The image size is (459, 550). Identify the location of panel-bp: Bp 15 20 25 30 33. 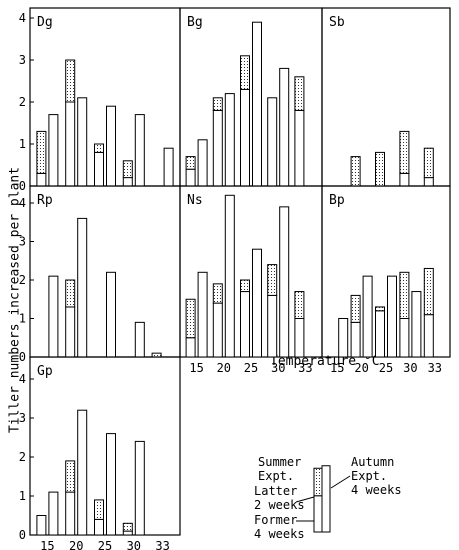
(386, 280).